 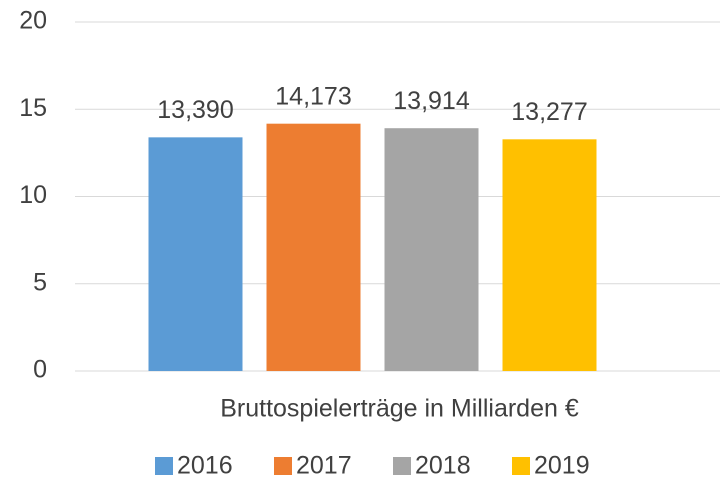 I want to click on x-tick-label: Bruttospielerträge in Milliarden €, so click(x=399, y=409).